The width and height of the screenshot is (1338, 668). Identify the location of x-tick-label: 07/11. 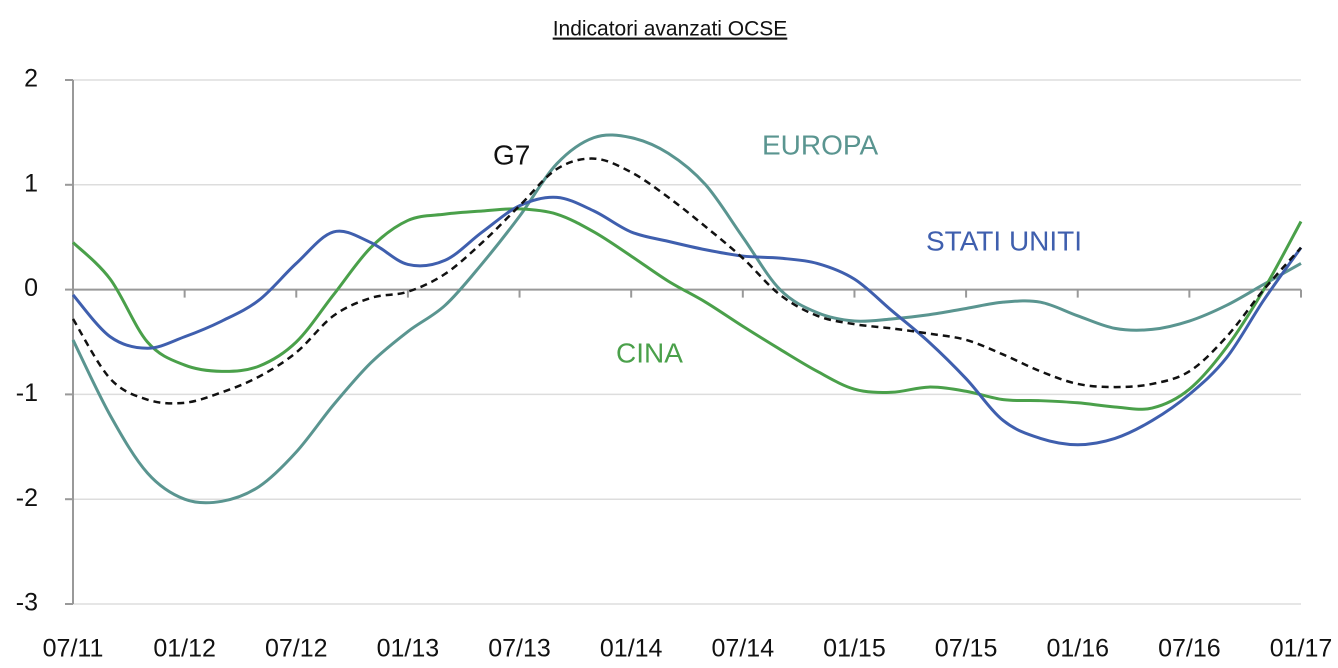
(73, 649).